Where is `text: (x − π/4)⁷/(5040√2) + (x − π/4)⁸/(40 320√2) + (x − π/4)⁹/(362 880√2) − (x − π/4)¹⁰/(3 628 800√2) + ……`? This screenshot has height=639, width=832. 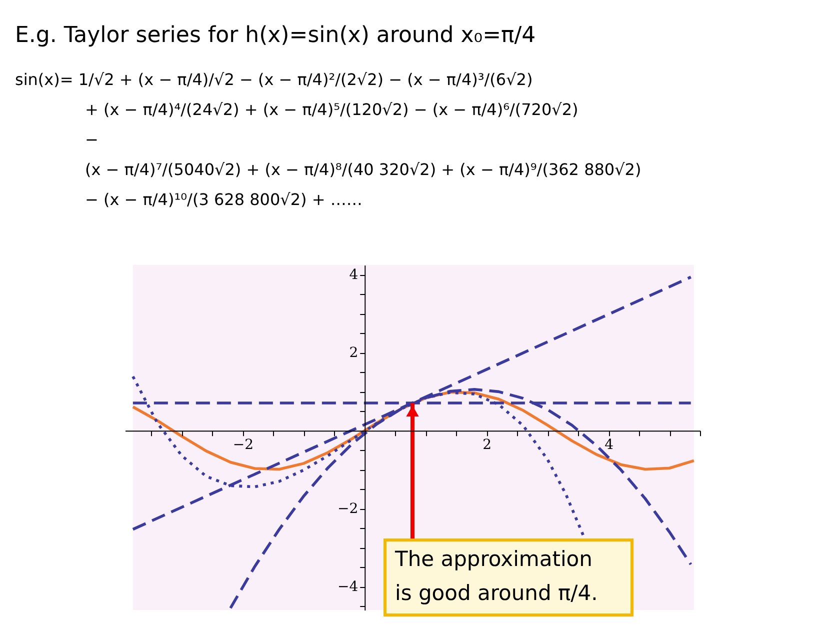
text: (x − π/4)⁷/(5040√2) + (x − π/4)⁸/(40 320√2) + (x − π/4)⁹/(362 880√2) − (x − π/4)¹⁰/(3 628 800√2) + …… is located at coordinates (363, 184).